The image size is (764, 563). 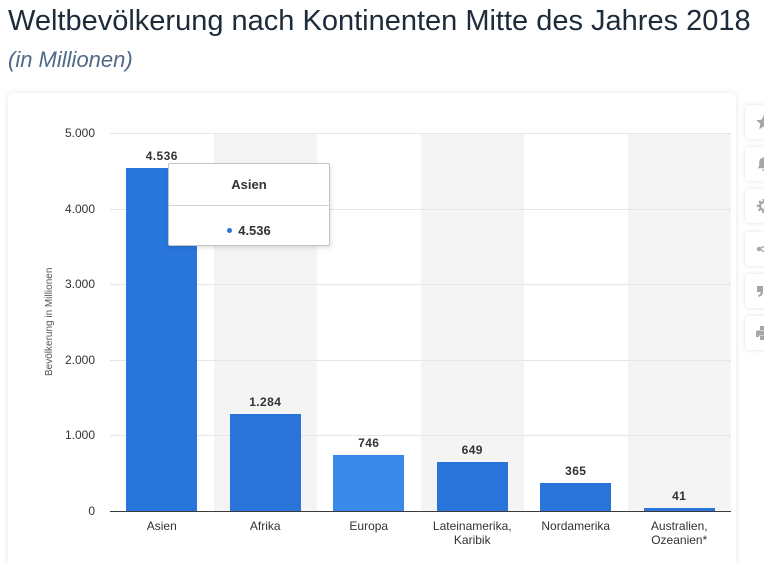 I want to click on star-icon, so click(x=760, y=122).